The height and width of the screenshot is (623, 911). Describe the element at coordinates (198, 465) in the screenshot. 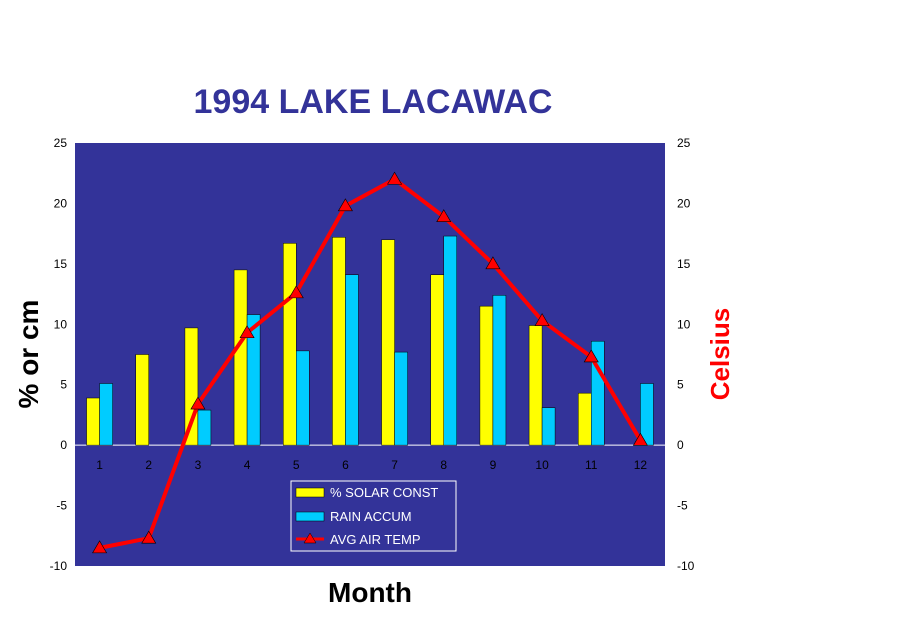

I see `x-tick-label: 3` at that location.